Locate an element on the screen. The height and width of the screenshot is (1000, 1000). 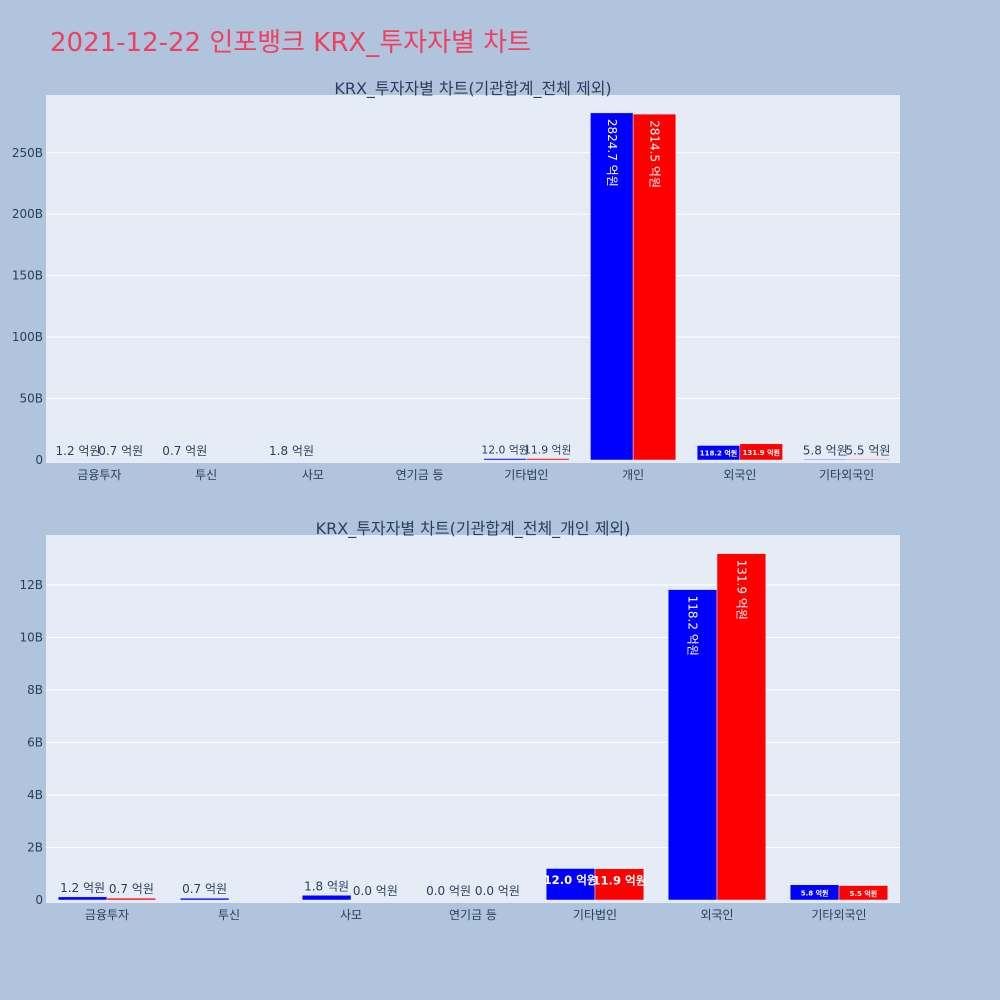
y-tick-label: 12B is located at coordinates (31, 585).